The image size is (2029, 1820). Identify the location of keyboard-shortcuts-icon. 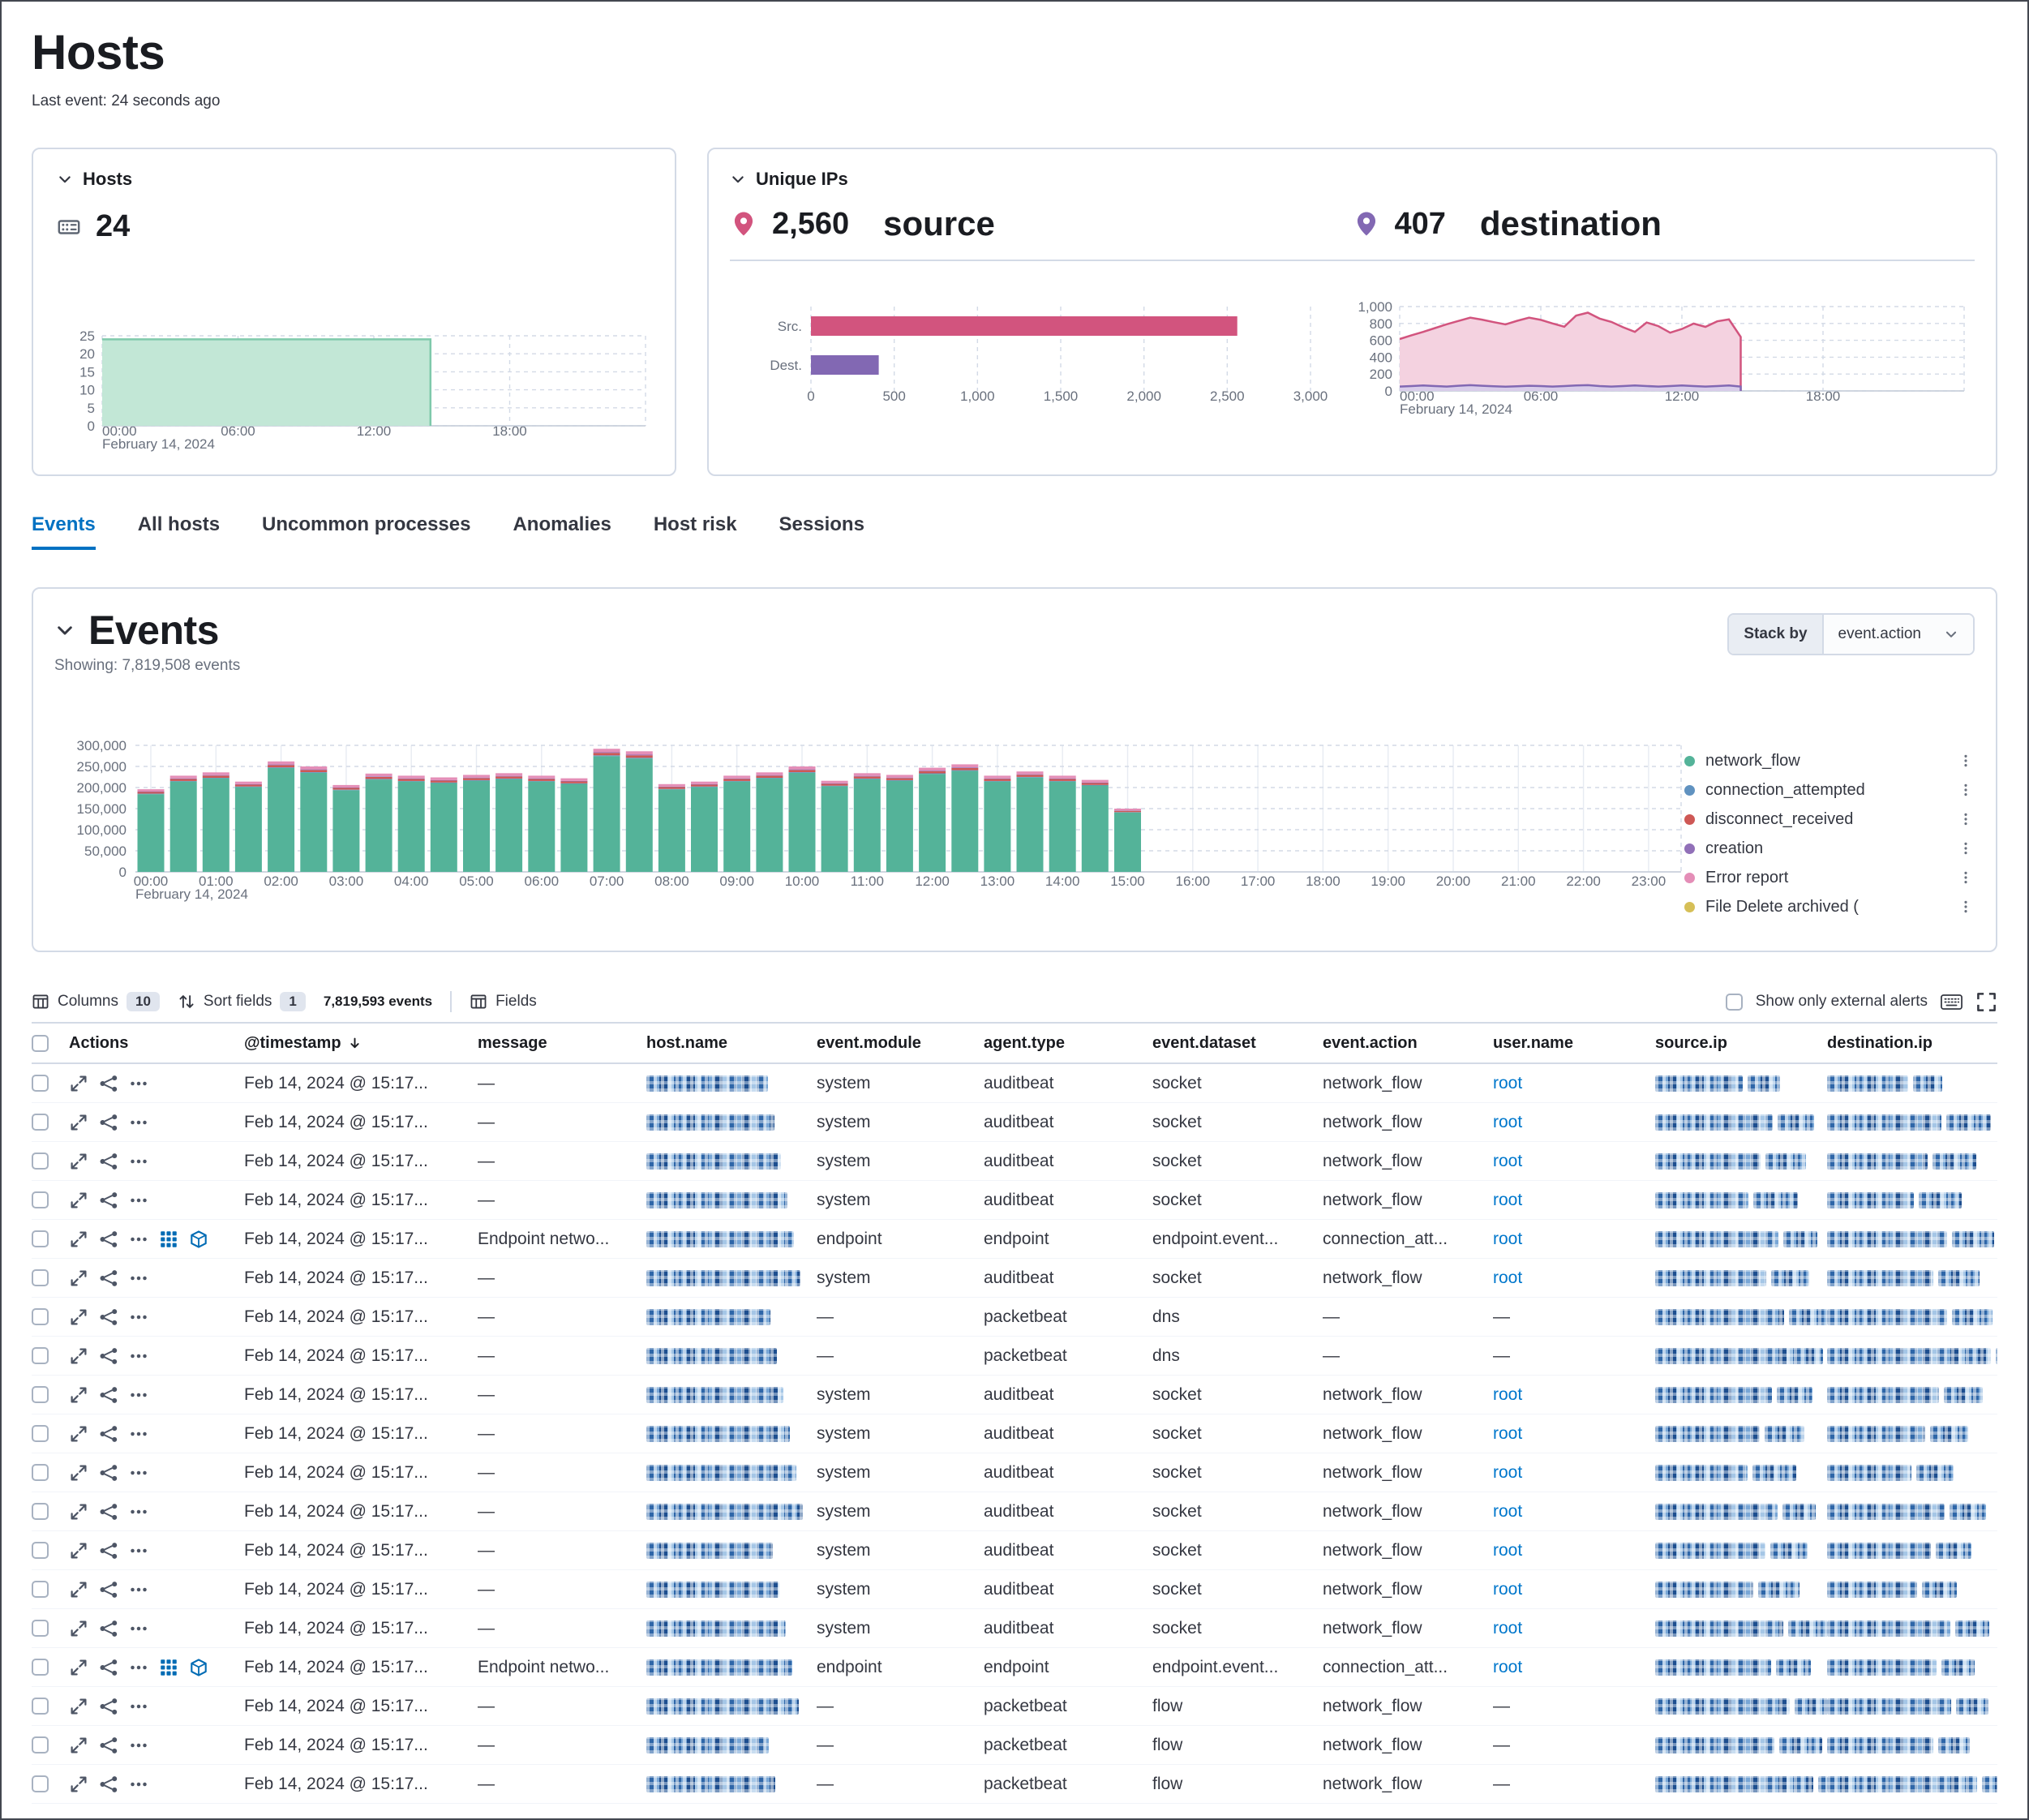
(1952, 1002).